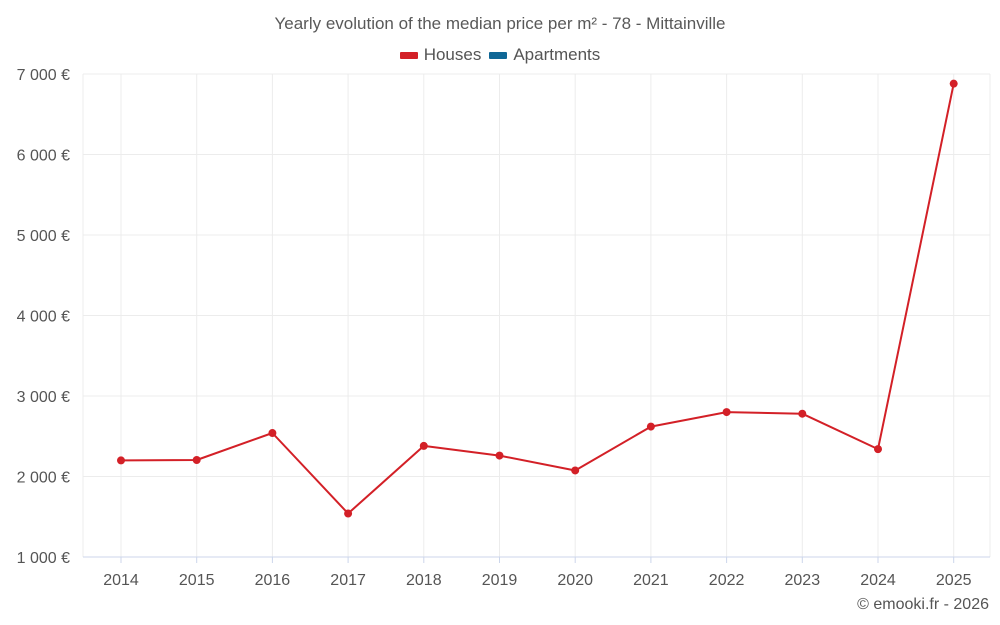 This screenshot has width=1000, height=625. Describe the element at coordinates (408, 55) in the screenshot. I see `legend-swatch-houses` at that location.